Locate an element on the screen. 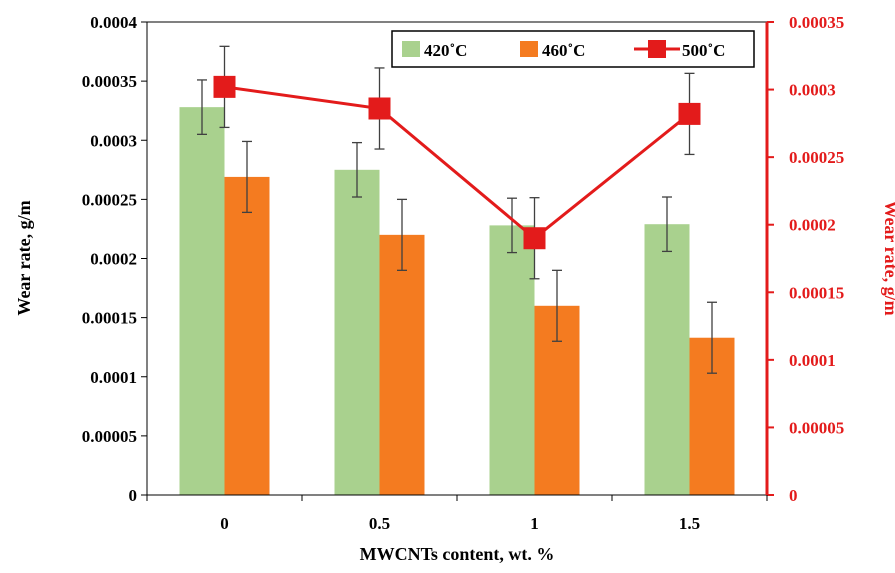 The height and width of the screenshot is (573, 895). right-tick-label-2: 0.0001 is located at coordinates (812, 360).